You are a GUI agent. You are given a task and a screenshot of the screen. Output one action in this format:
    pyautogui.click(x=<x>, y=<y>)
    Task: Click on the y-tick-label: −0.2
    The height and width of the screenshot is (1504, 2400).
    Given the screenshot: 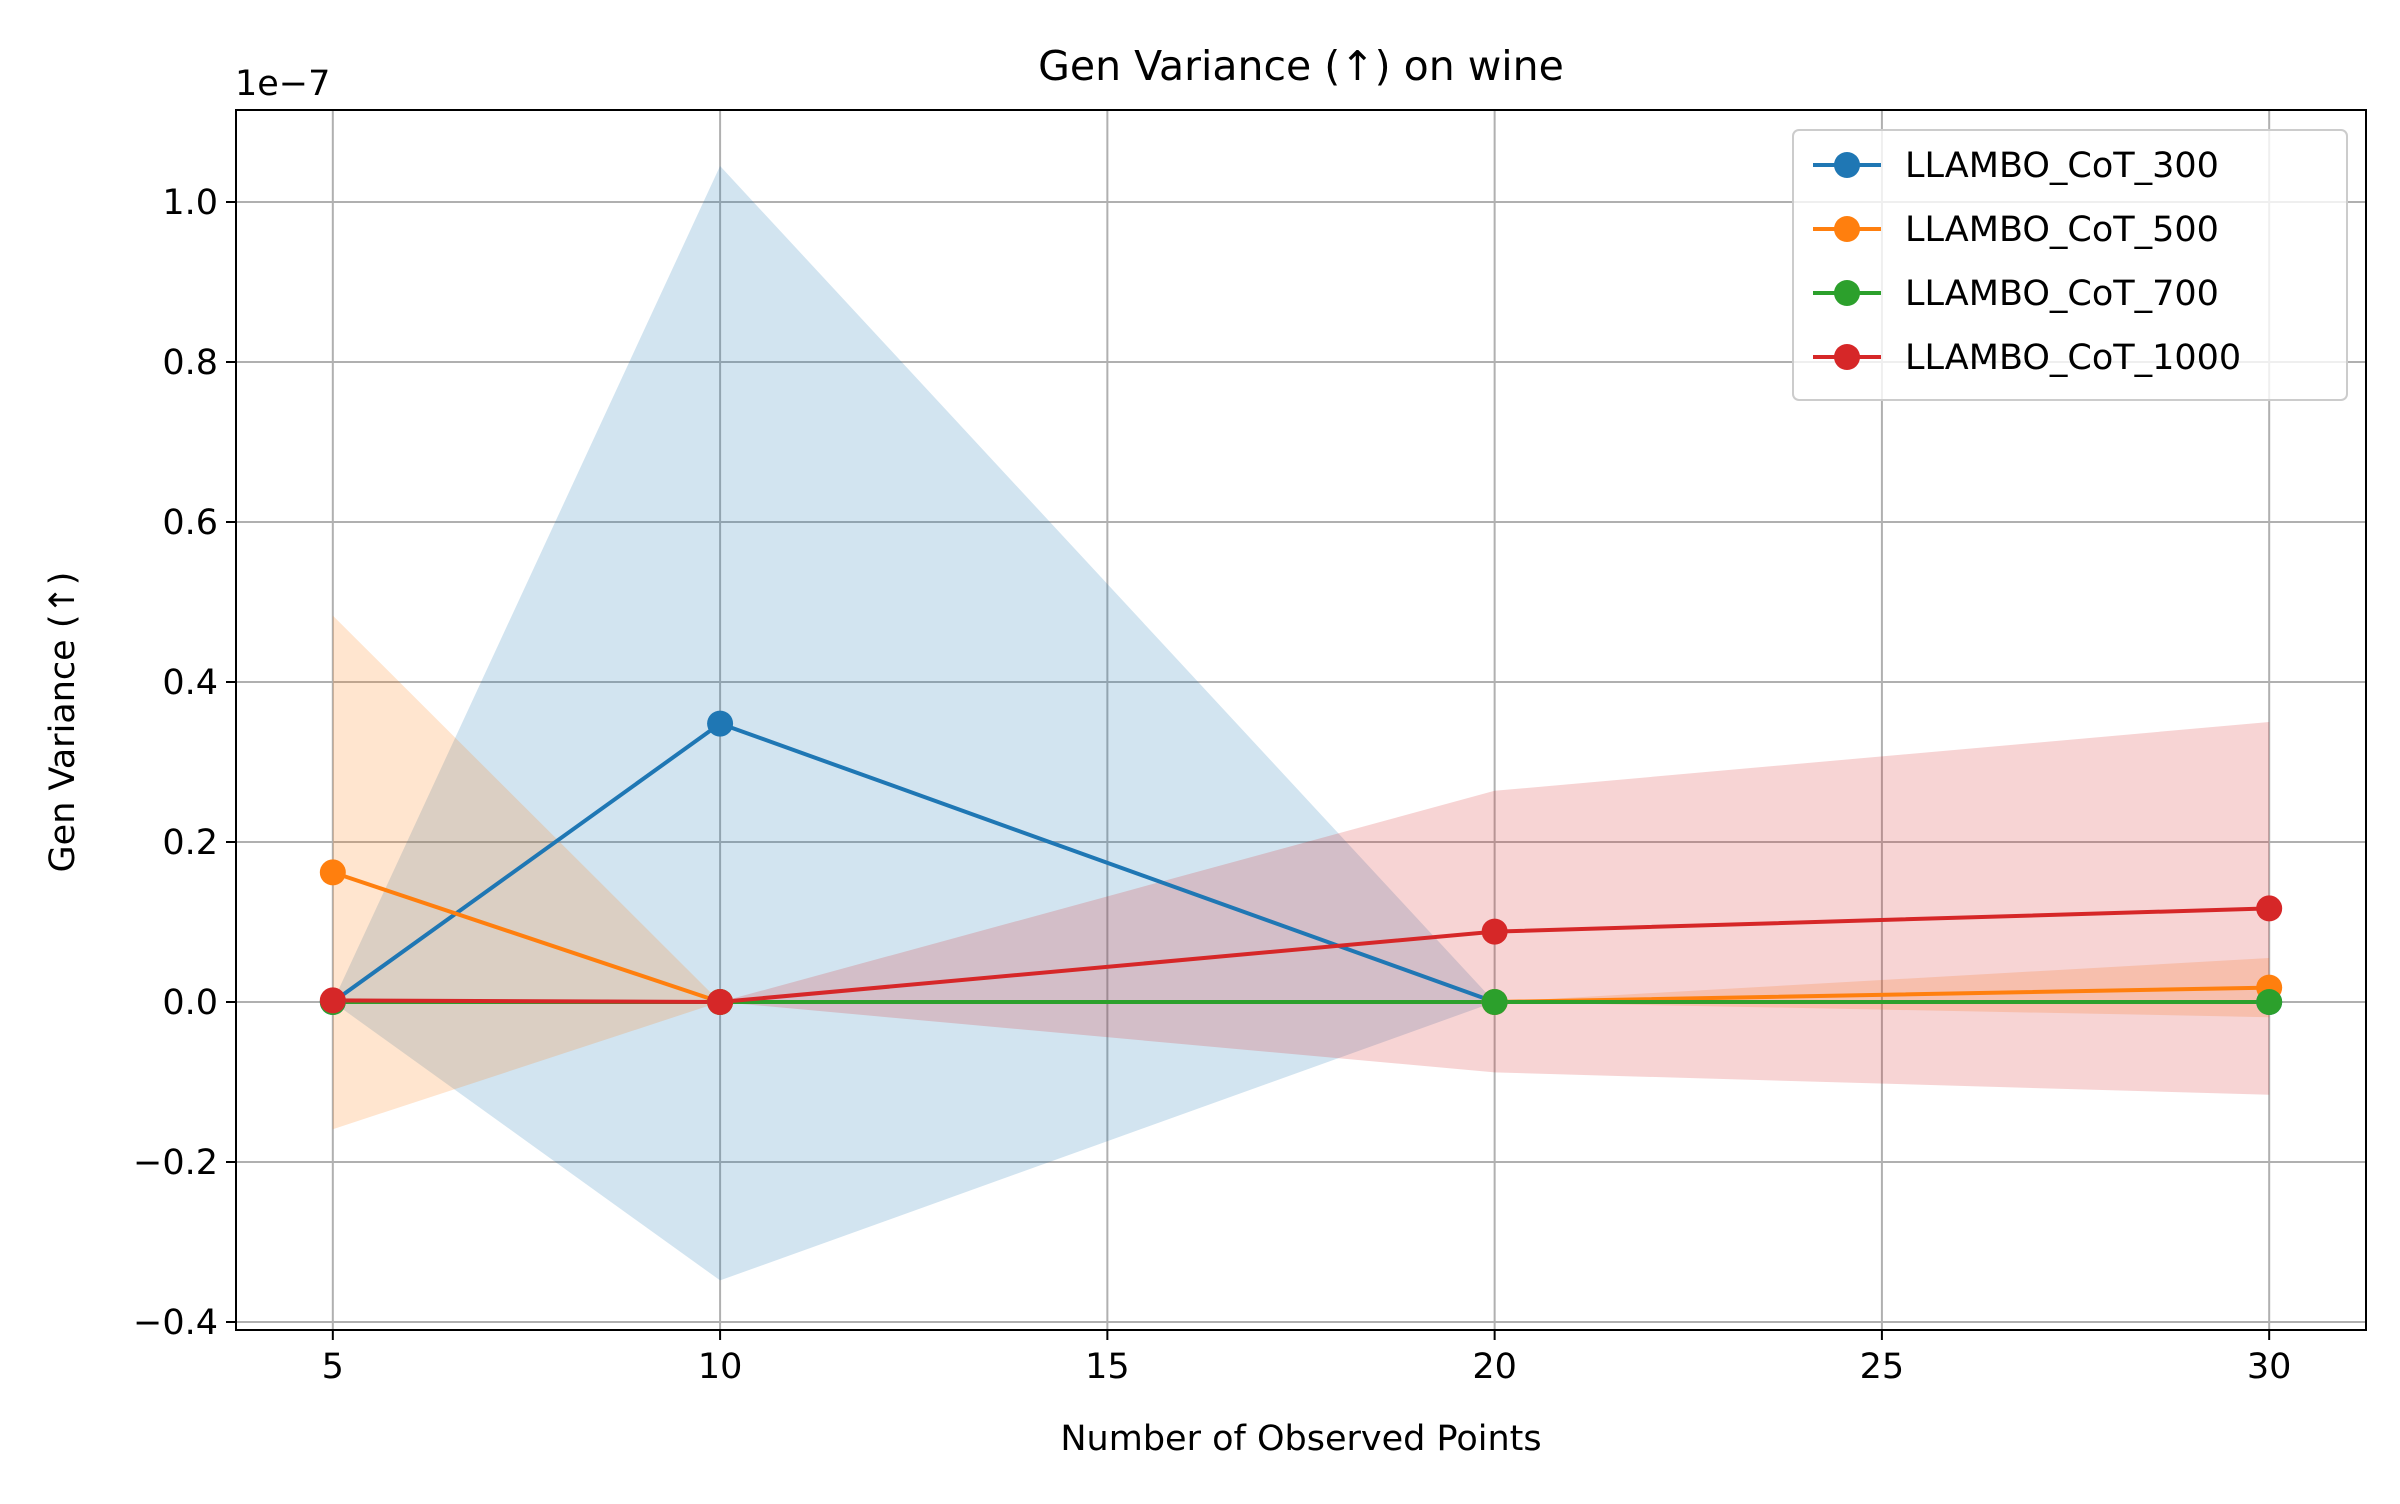 What is the action you would take?
    pyautogui.click(x=175, y=1163)
    